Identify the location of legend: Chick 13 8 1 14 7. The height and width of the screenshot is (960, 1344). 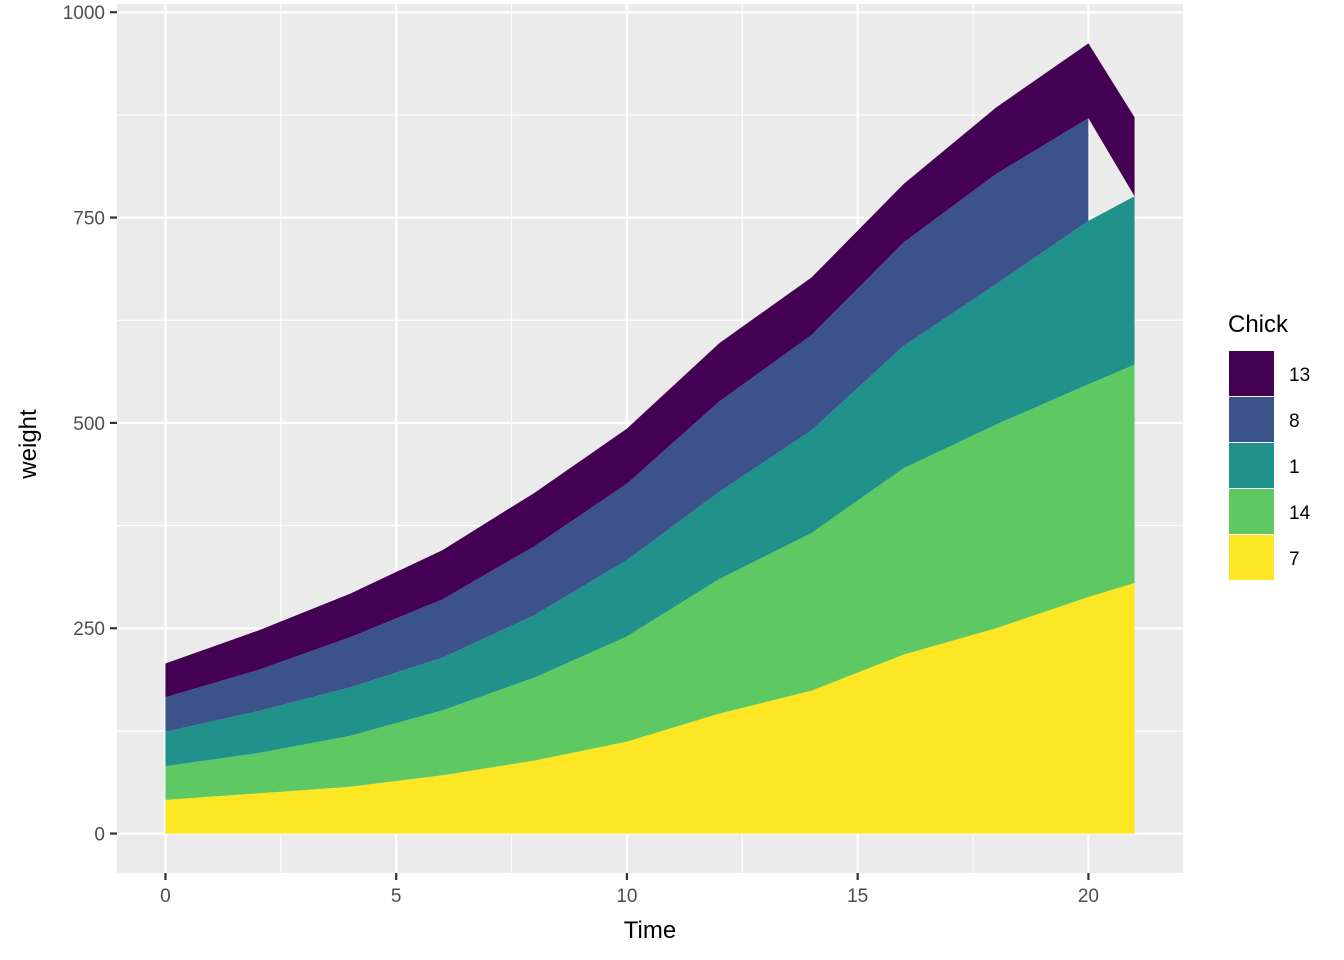
(1269, 445).